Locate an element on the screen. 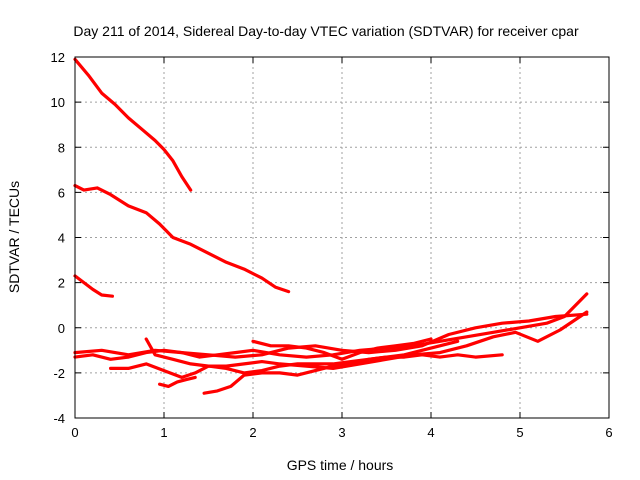  y-tick-label: 4 is located at coordinates (61, 238).